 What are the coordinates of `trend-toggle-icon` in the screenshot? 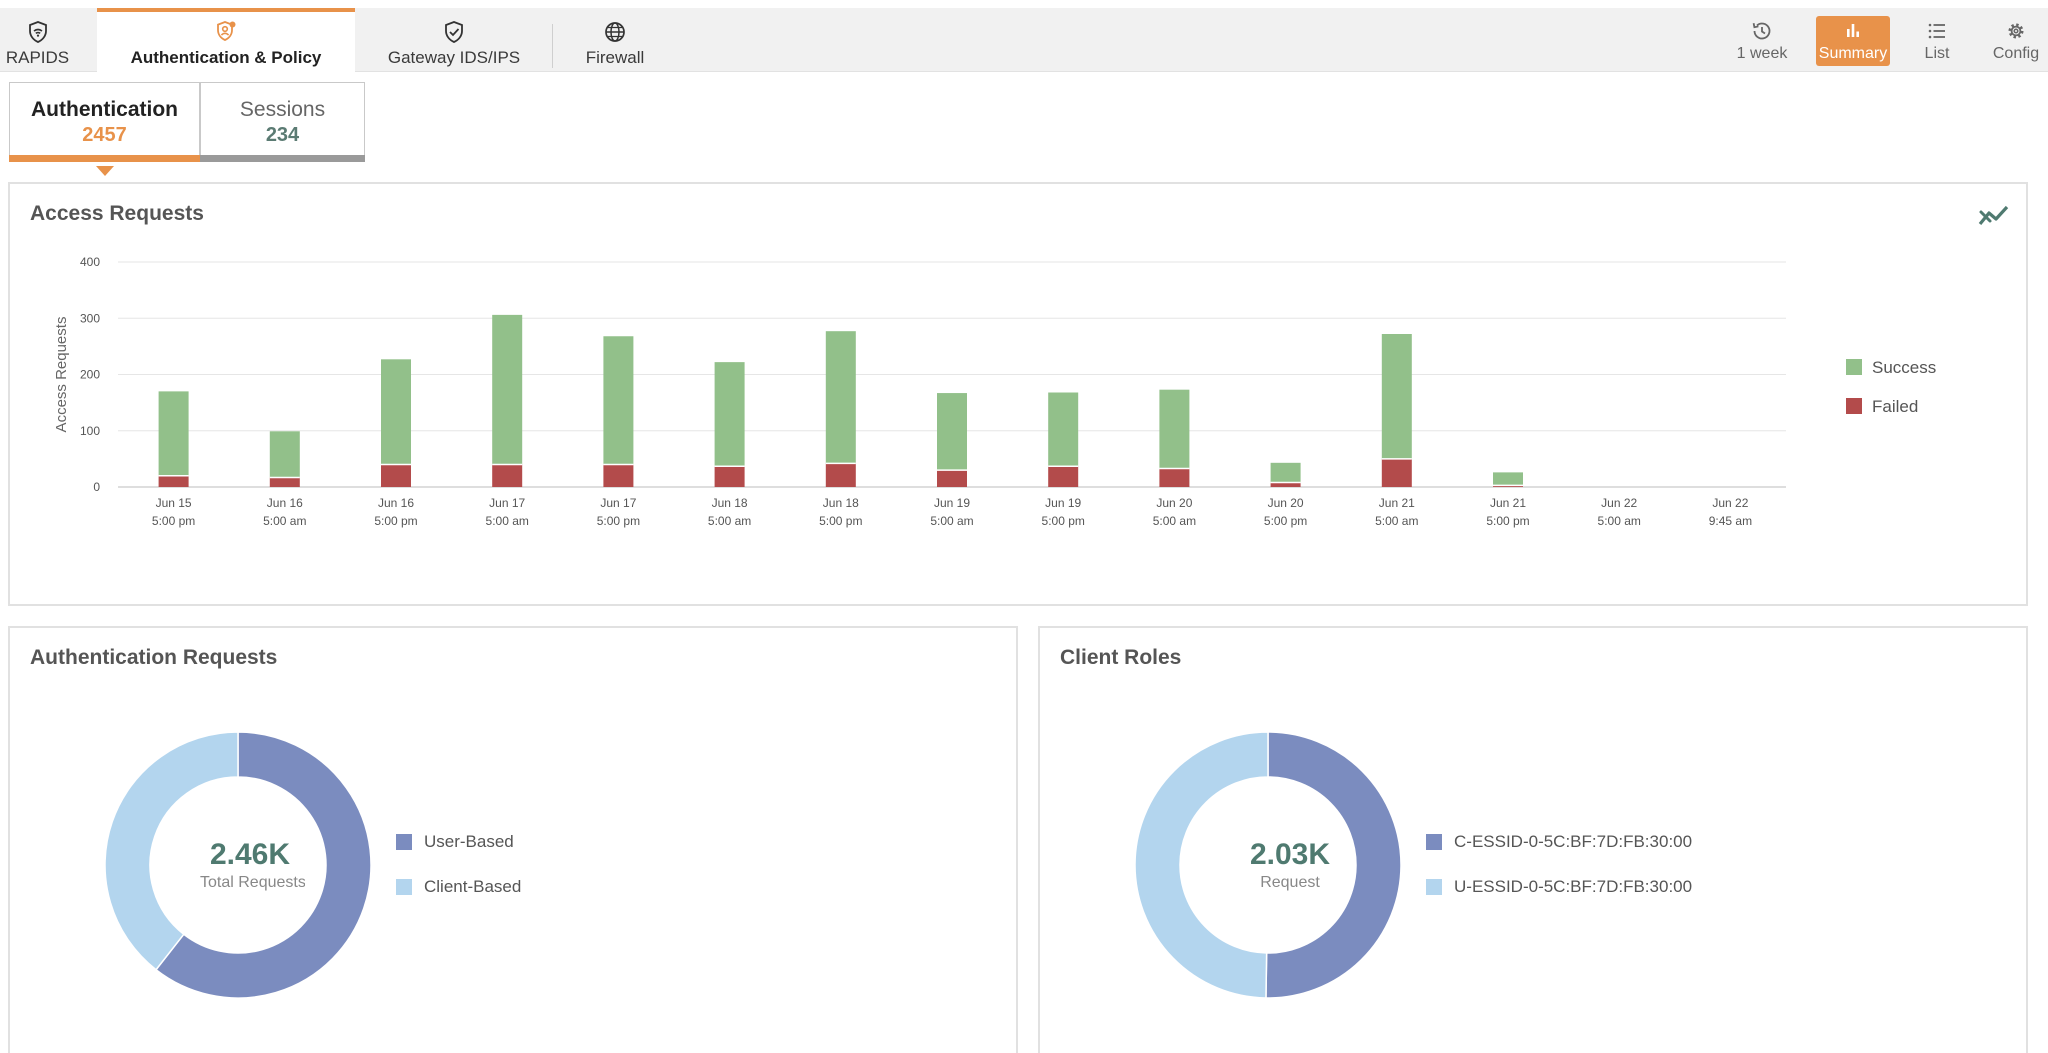 It's located at (1994, 215).